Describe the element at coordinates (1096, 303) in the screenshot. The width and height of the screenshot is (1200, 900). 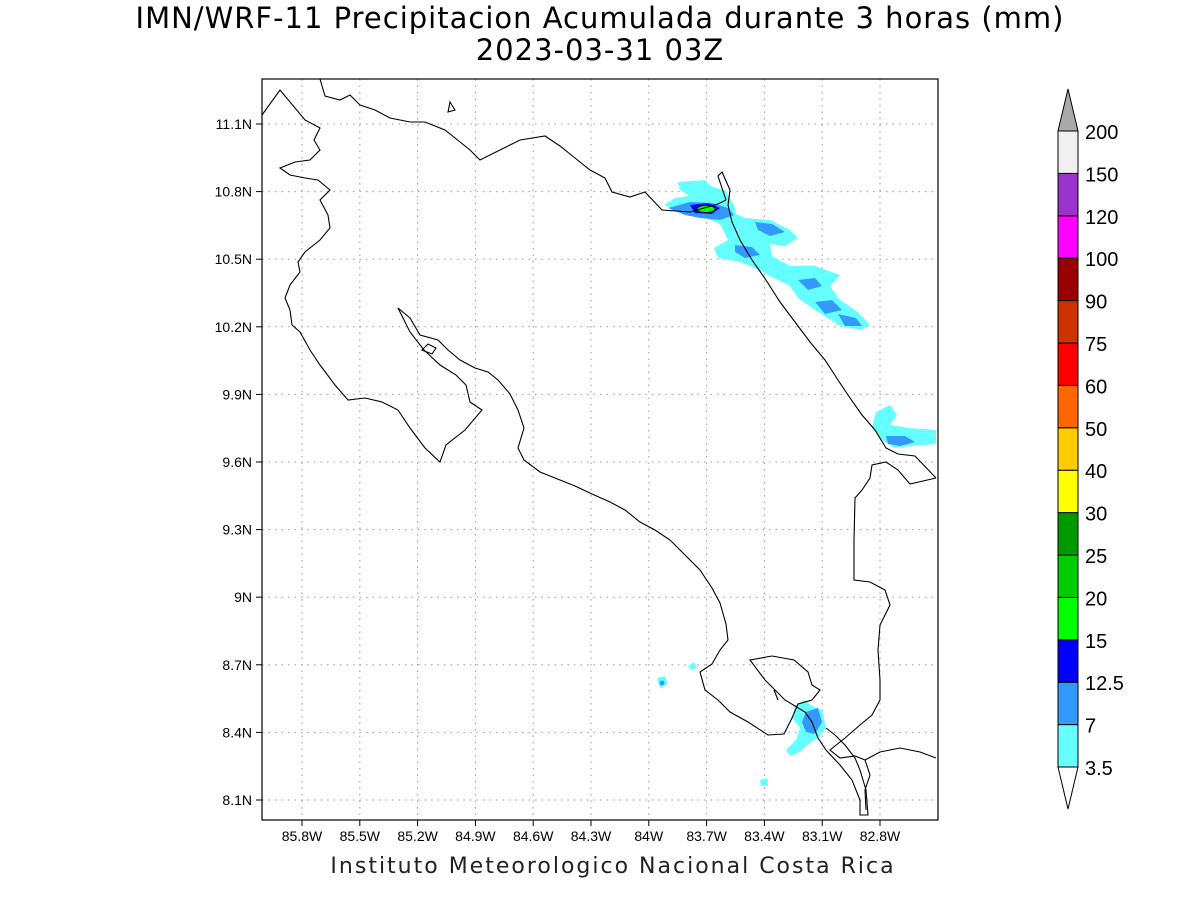
I see `colorbar-label: 90` at that location.